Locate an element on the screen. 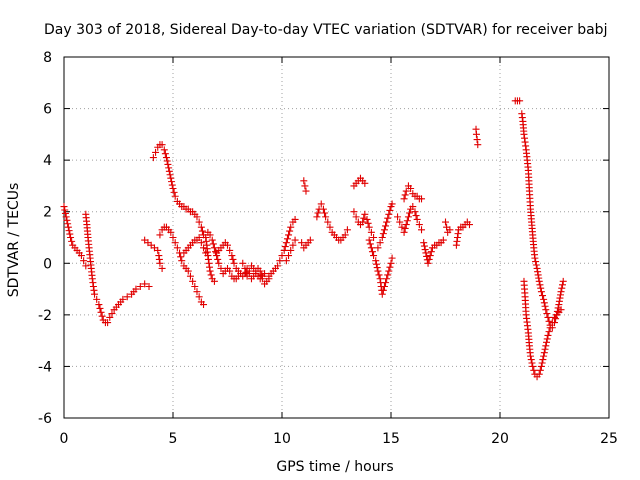  series-s19 is located at coordinates (364, 224).